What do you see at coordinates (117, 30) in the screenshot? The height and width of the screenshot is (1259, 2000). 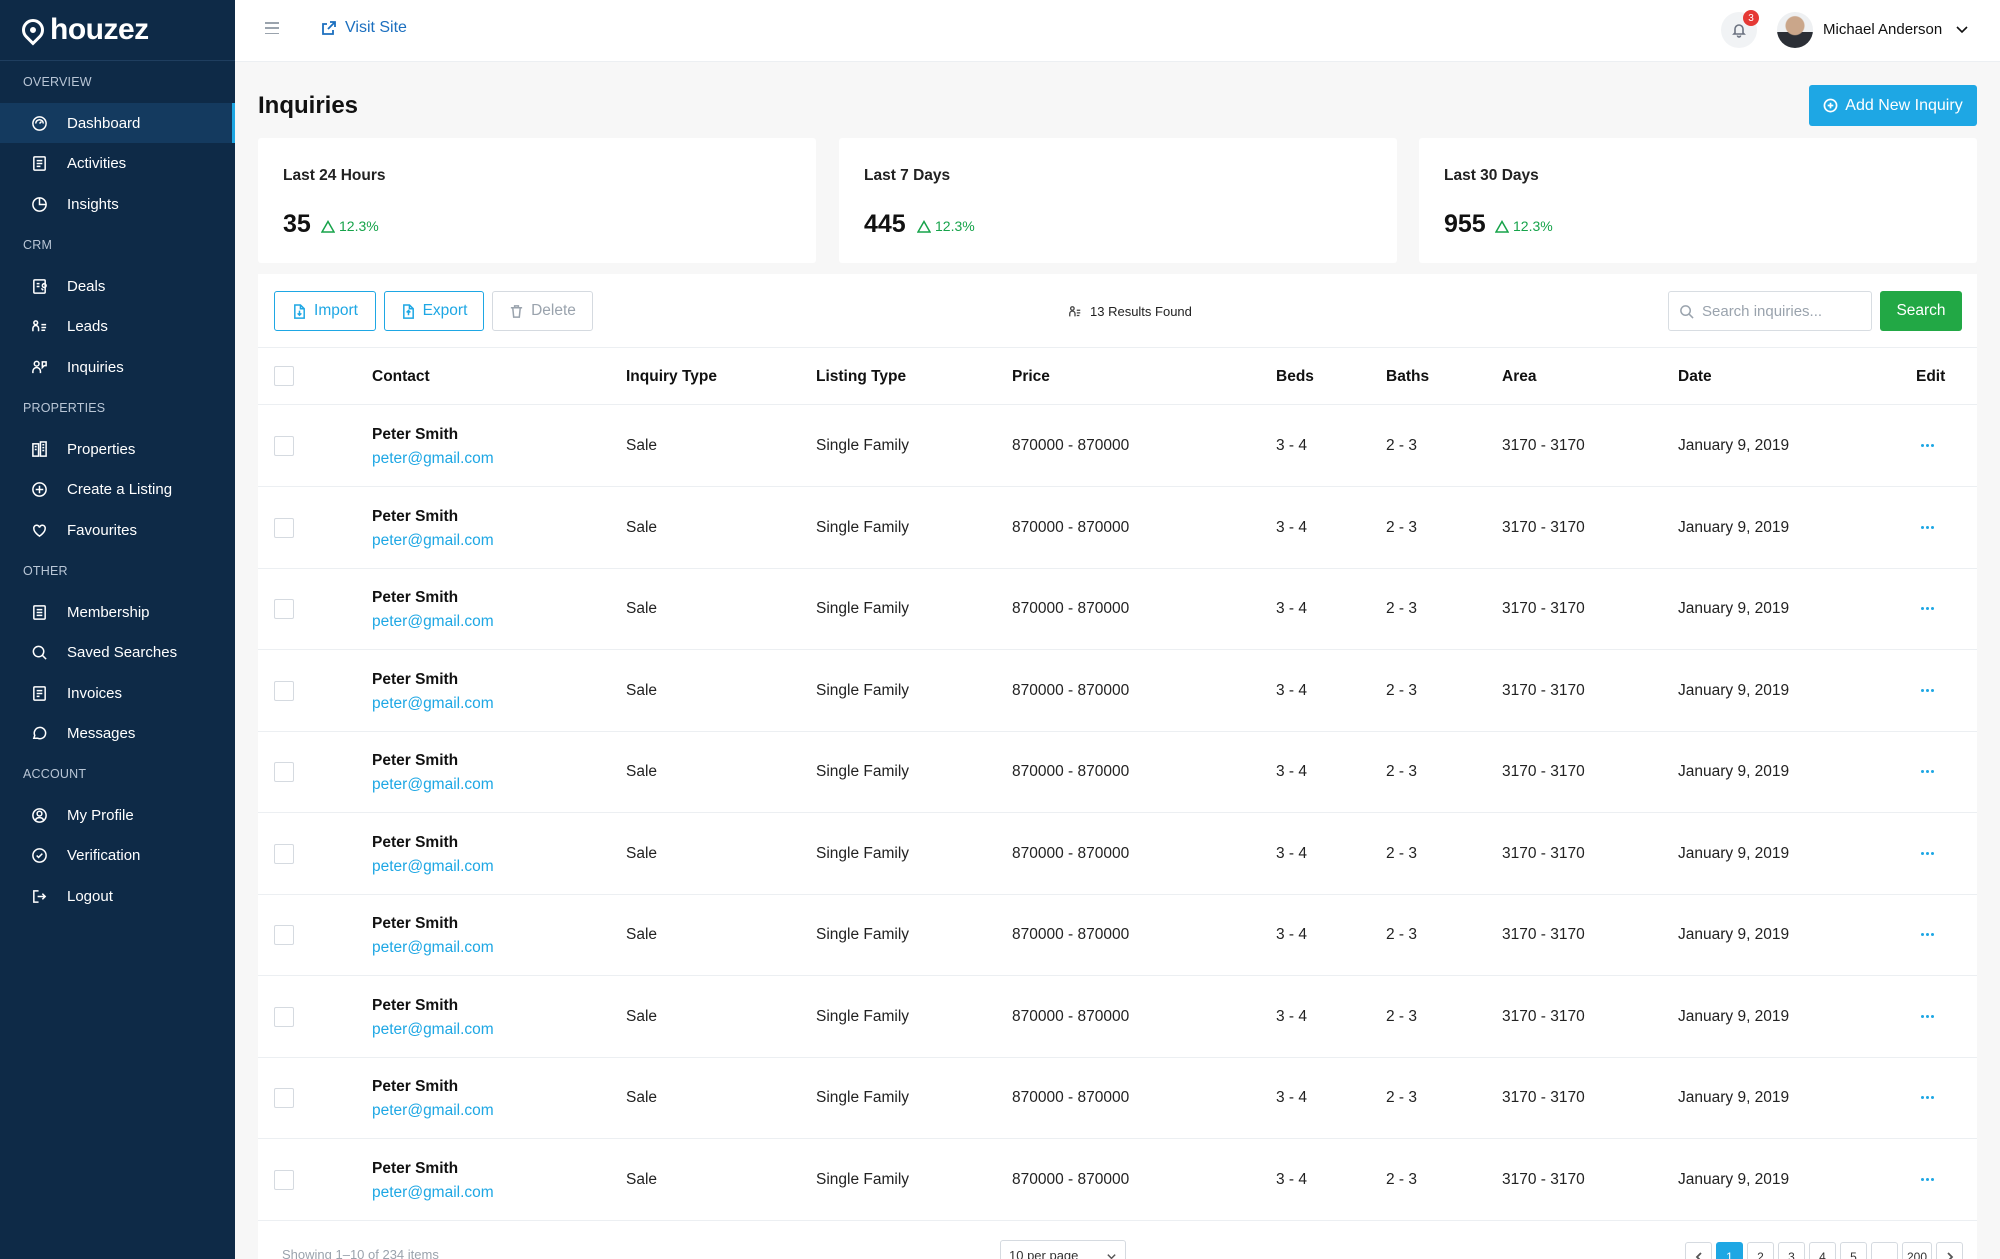 I see `logo: houzez` at bounding box center [117, 30].